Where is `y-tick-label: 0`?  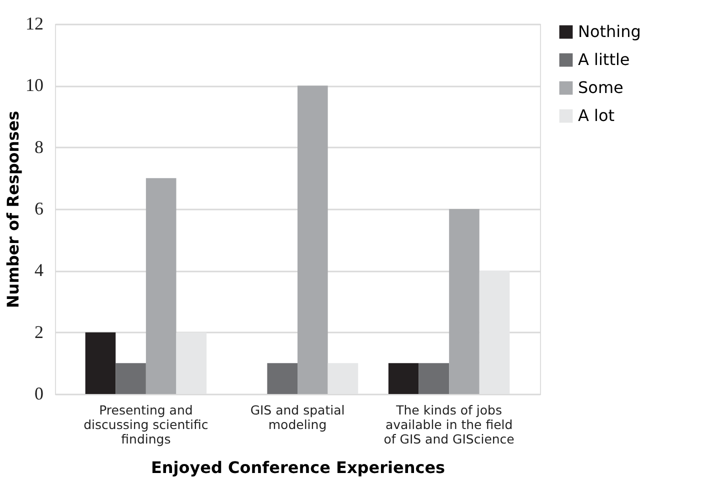
y-tick-label: 0 is located at coordinates (39, 394).